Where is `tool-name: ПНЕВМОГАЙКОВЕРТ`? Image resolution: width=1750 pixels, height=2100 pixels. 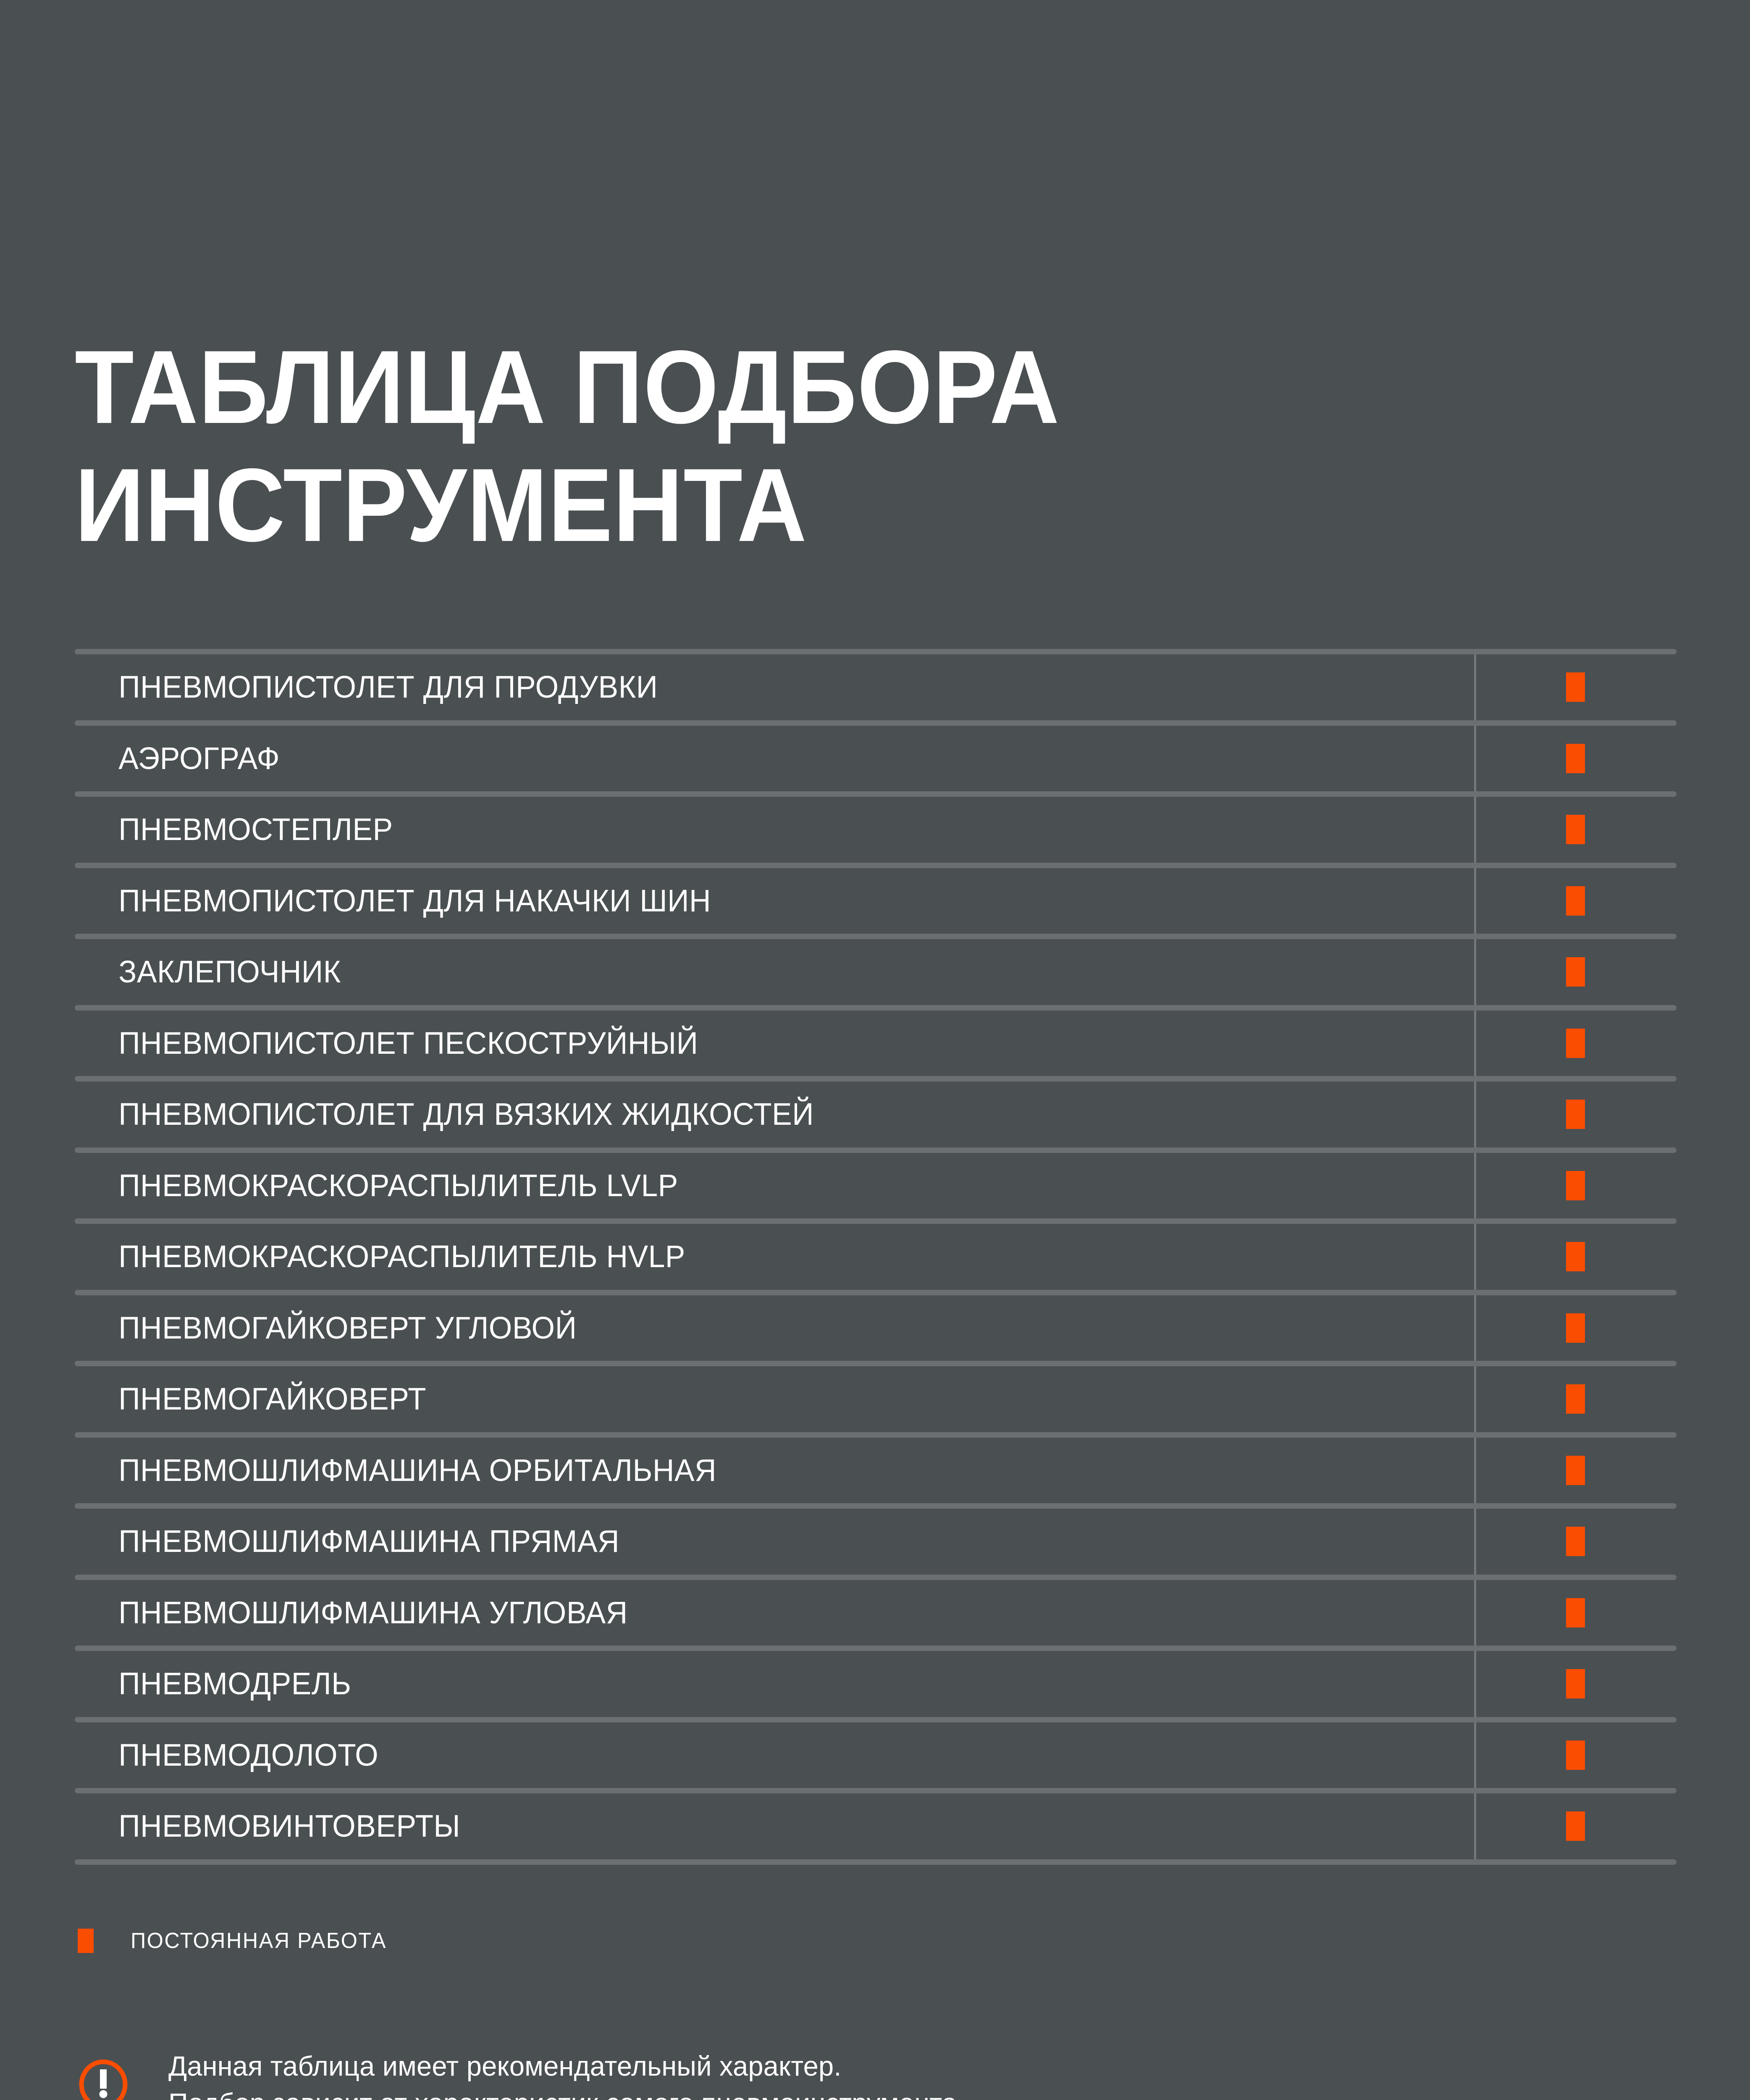 tool-name: ПНЕВМОГАЙКОВЕРТ is located at coordinates (272, 1399).